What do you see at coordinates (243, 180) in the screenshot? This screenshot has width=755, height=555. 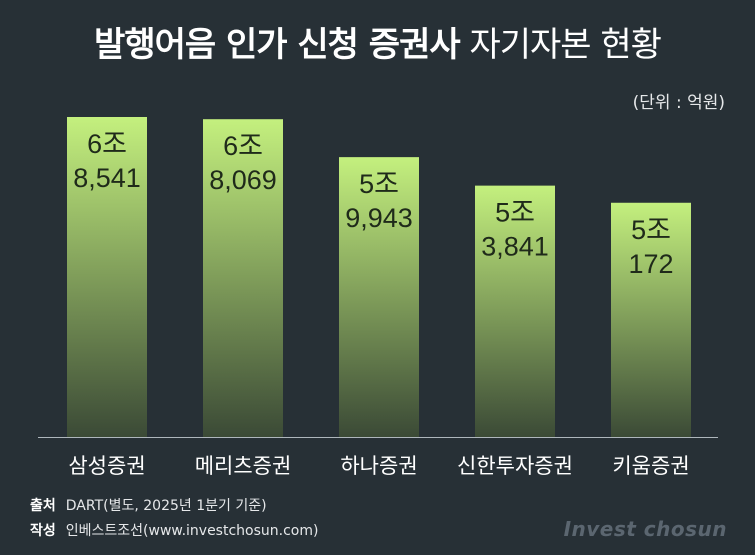 I see `value-label: 8,069` at bounding box center [243, 180].